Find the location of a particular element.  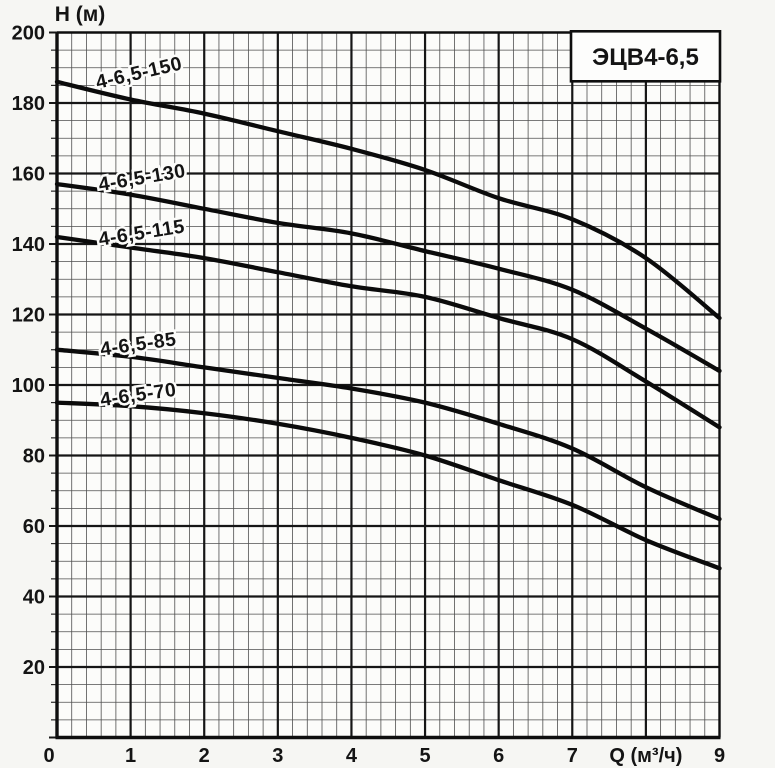

x-tick-label: 7 is located at coordinates (572, 756).